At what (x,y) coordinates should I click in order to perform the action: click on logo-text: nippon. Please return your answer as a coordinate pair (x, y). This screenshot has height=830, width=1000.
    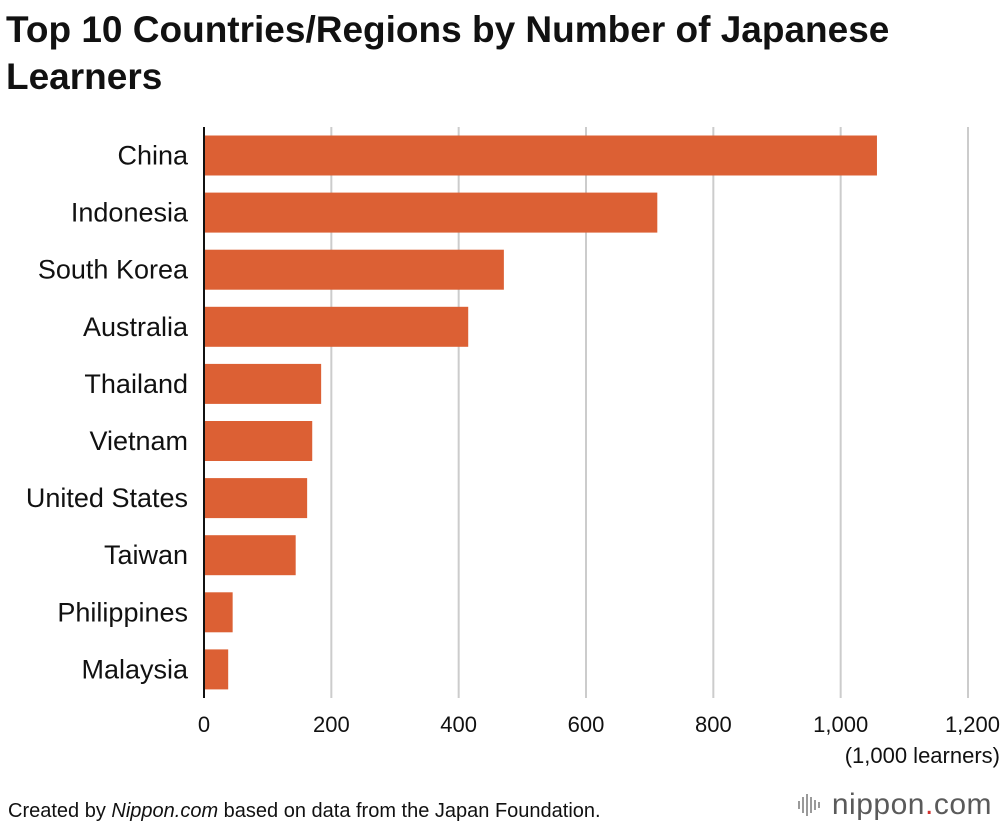
    Looking at the image, I should click on (878, 804).